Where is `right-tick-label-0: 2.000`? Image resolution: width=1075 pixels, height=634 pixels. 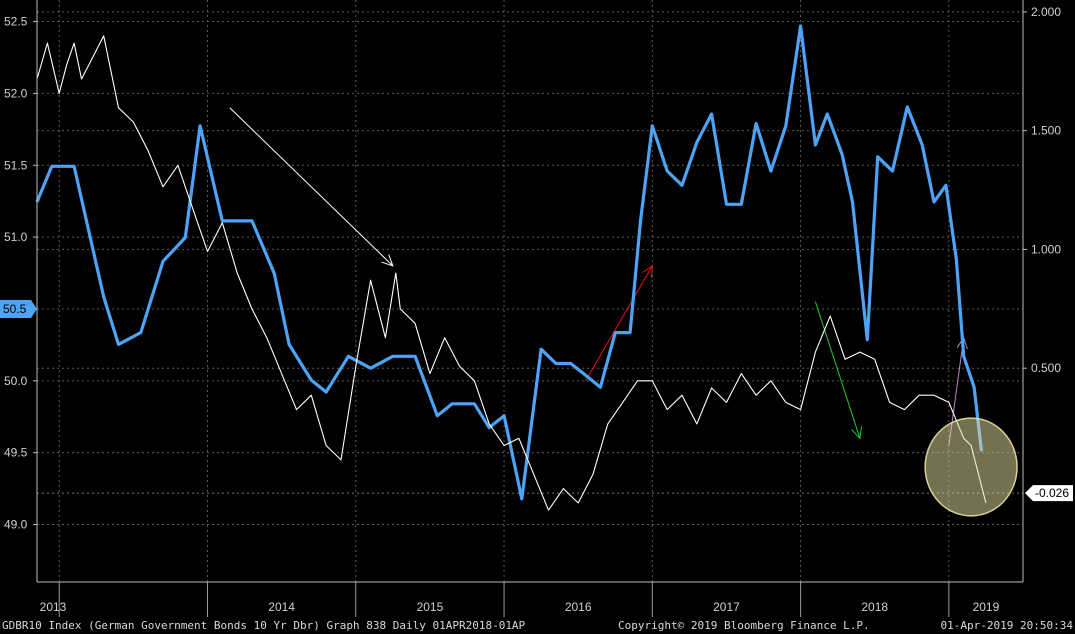
right-tick-label-0: 2.000 is located at coordinates (1046, 12).